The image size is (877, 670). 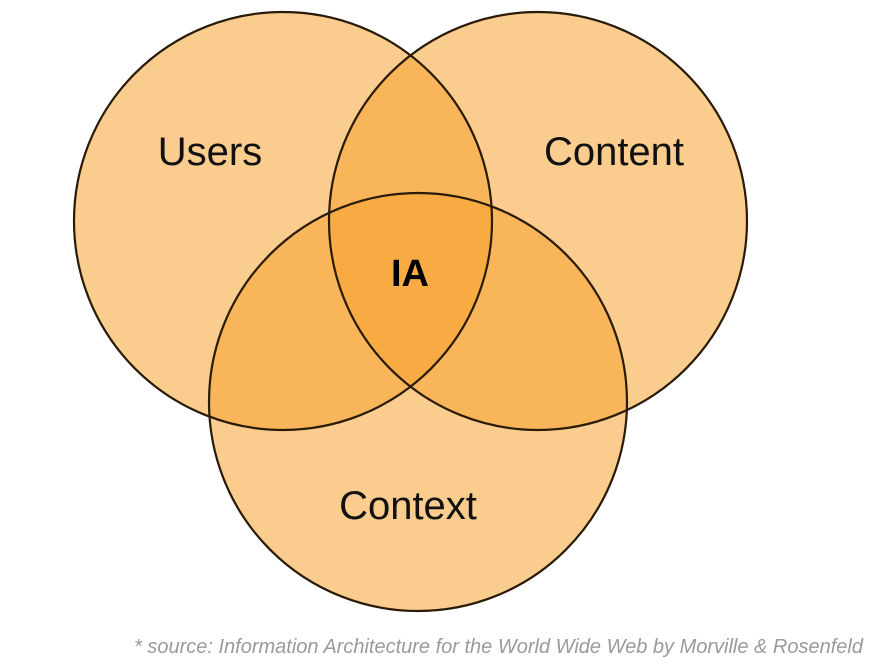 I want to click on label-users: Users, so click(x=210, y=152).